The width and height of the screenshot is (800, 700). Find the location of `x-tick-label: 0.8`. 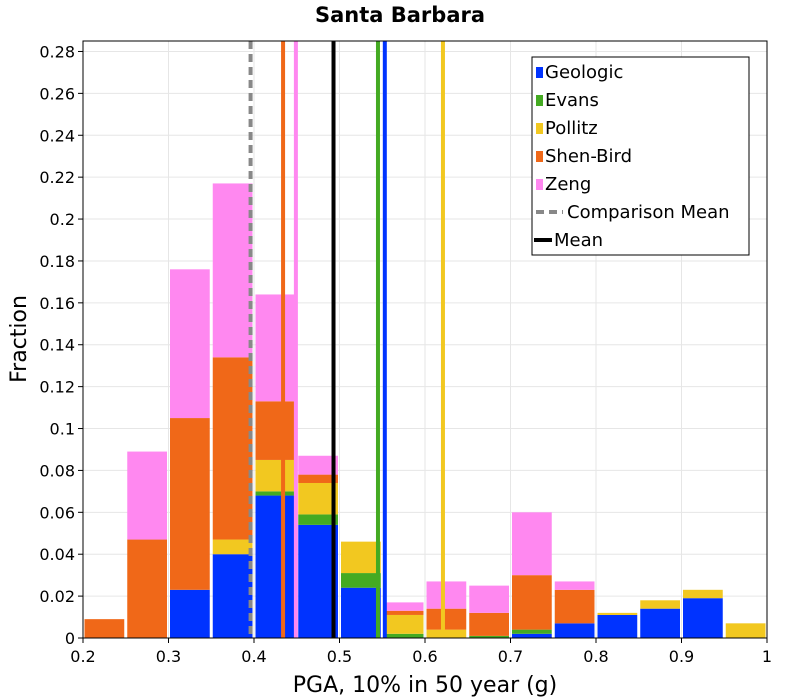

x-tick-label: 0.8 is located at coordinates (595, 656).